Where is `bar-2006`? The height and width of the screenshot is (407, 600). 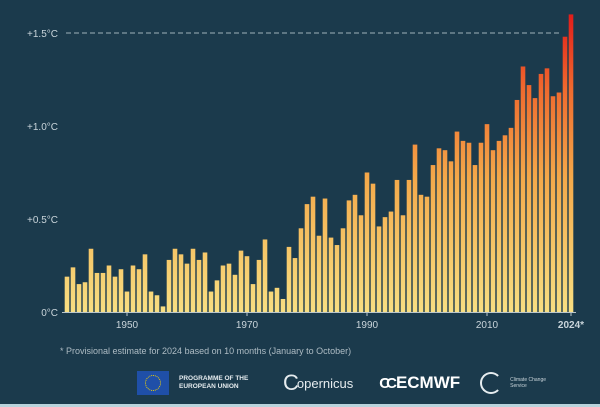 bar-2006 is located at coordinates (463, 226).